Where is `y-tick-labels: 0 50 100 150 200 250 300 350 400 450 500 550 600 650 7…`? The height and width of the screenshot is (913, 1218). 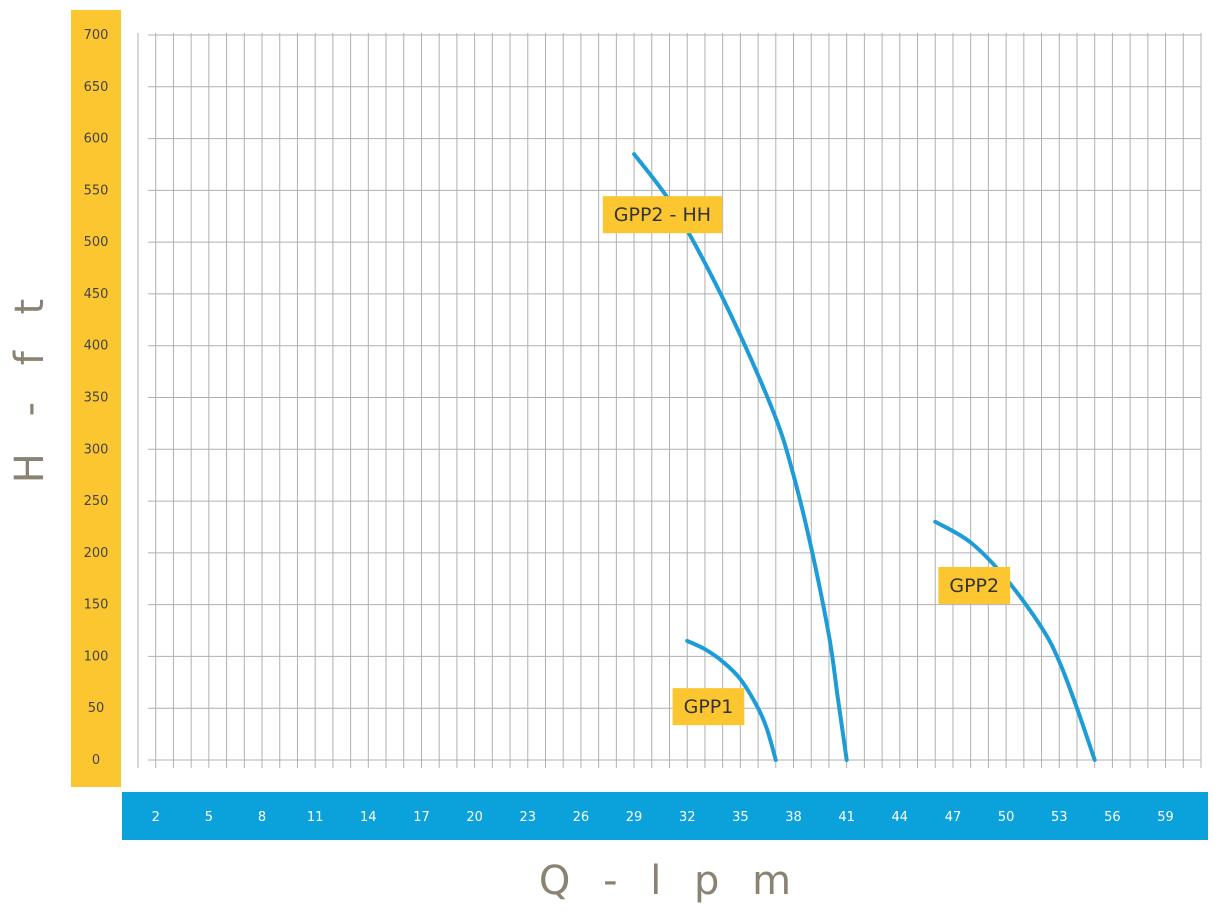
y-tick-labels: 0 50 100 150 200 250 300 350 400 450 500 550 600 650 7… is located at coordinates (96, 398).